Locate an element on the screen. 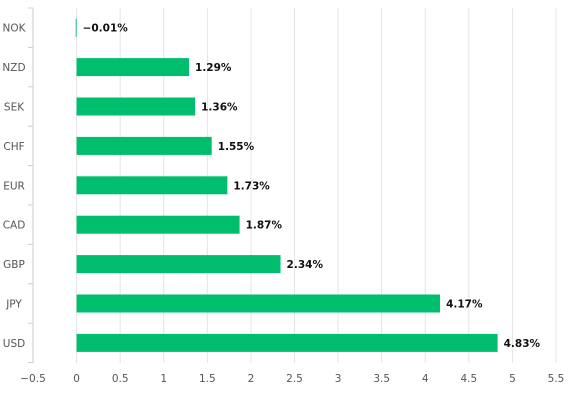  category-label: SEK is located at coordinates (14, 108).